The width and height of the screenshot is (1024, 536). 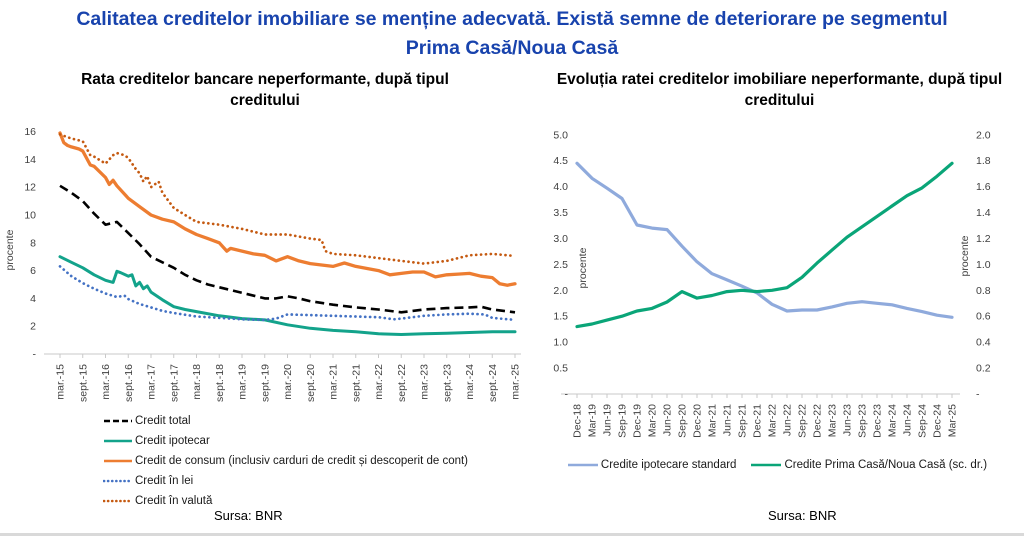 What do you see at coordinates (908, 420) in the screenshot?
I see `svg-text: Jun-24` at bounding box center [908, 420].